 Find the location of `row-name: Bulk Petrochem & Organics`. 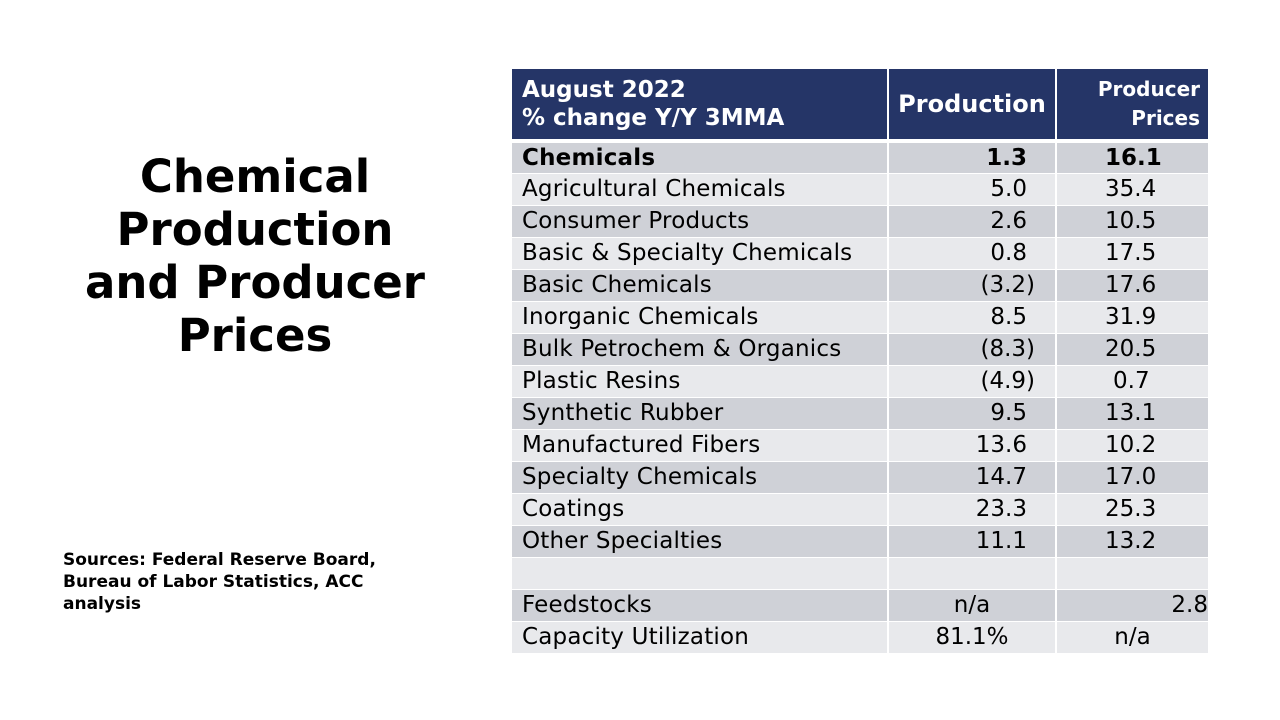

row-name: Bulk Petrochem & Organics is located at coordinates (700, 349).